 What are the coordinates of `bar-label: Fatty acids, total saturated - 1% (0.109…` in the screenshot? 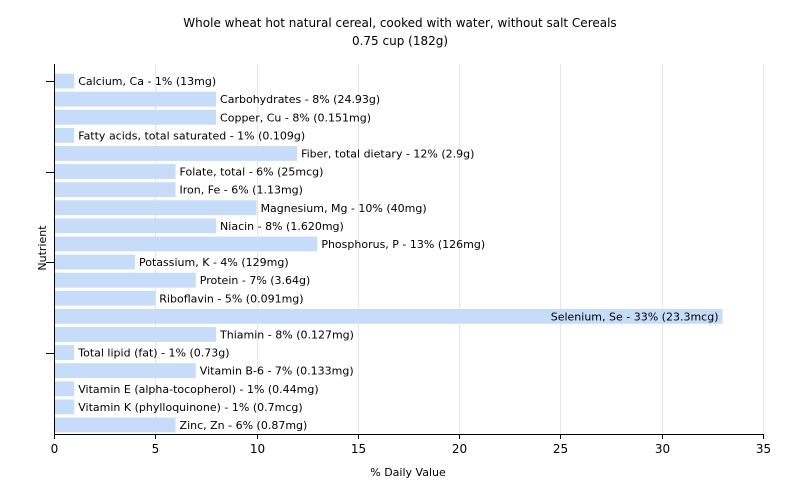 It's located at (191, 135).